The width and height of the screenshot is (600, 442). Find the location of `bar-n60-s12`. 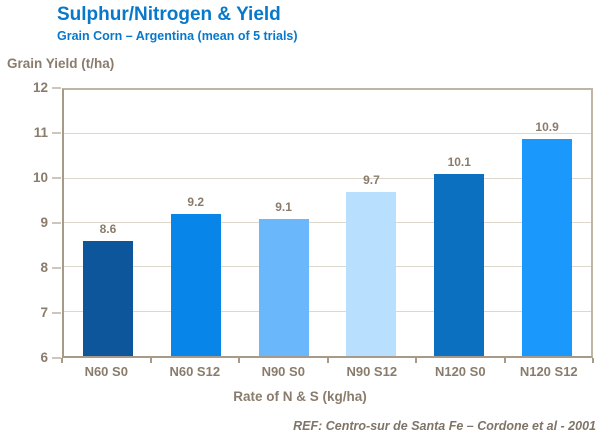

bar-n60-s12 is located at coordinates (195, 285).